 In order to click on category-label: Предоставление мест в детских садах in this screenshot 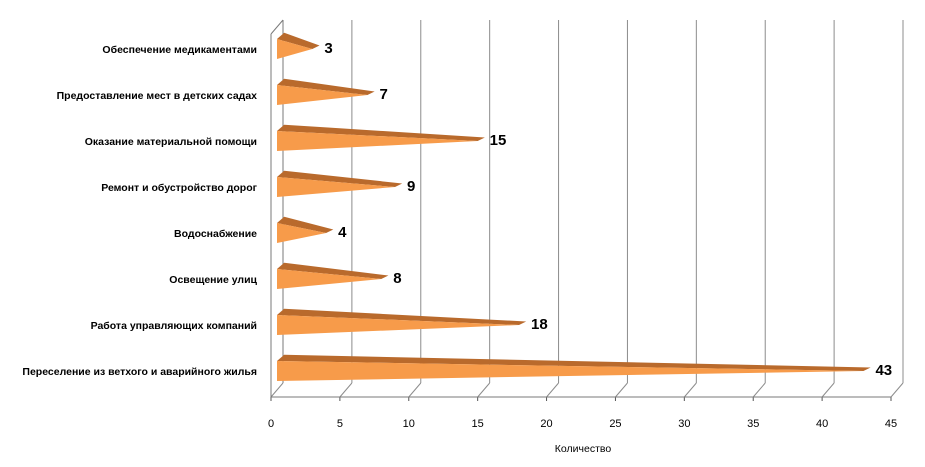, I will do `click(157, 96)`.